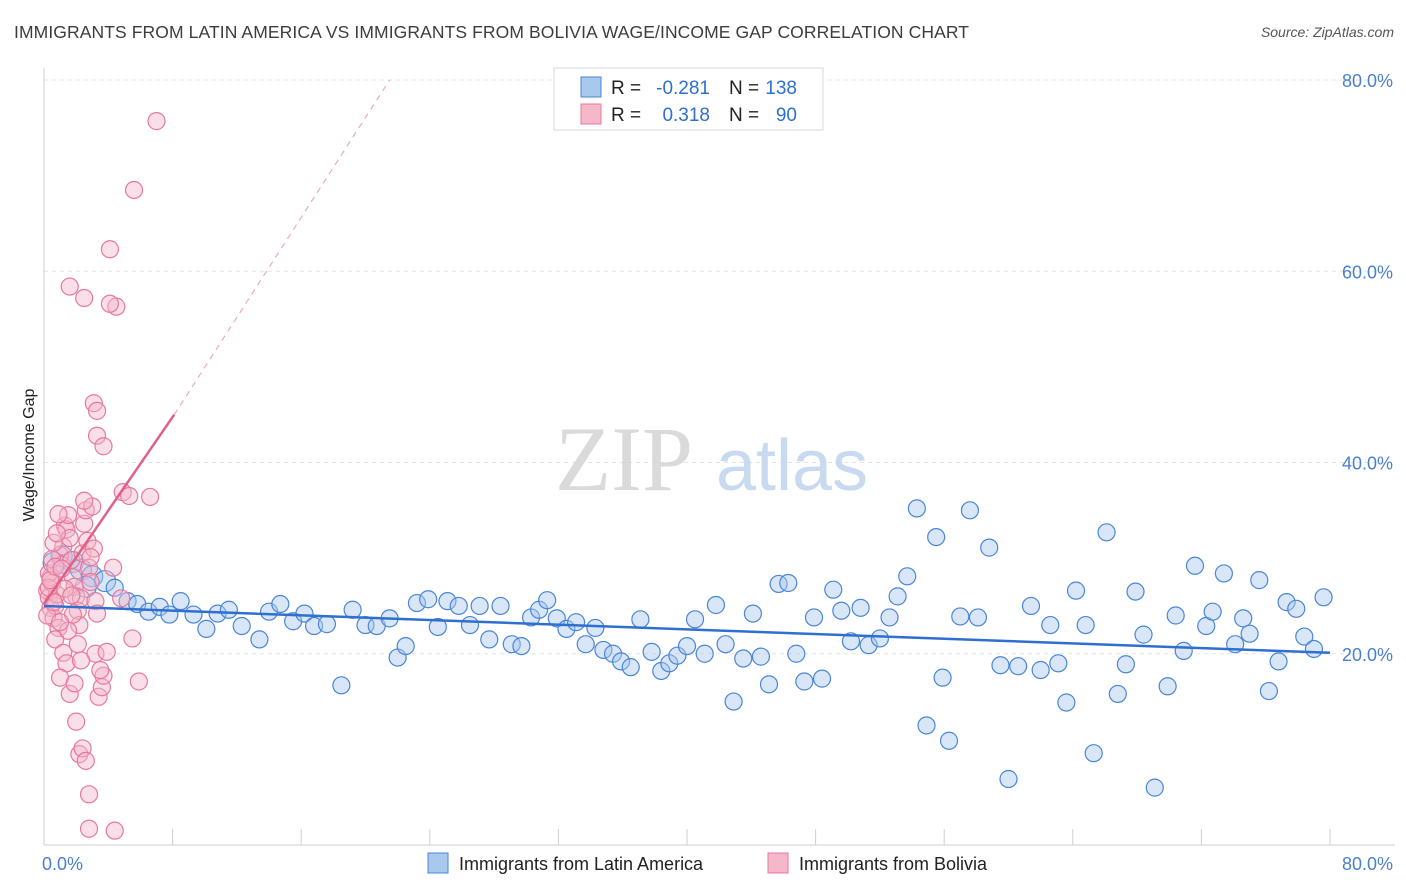 Image resolution: width=1406 pixels, height=892 pixels. I want to click on watermark: ZIP atlas, so click(711, 459).